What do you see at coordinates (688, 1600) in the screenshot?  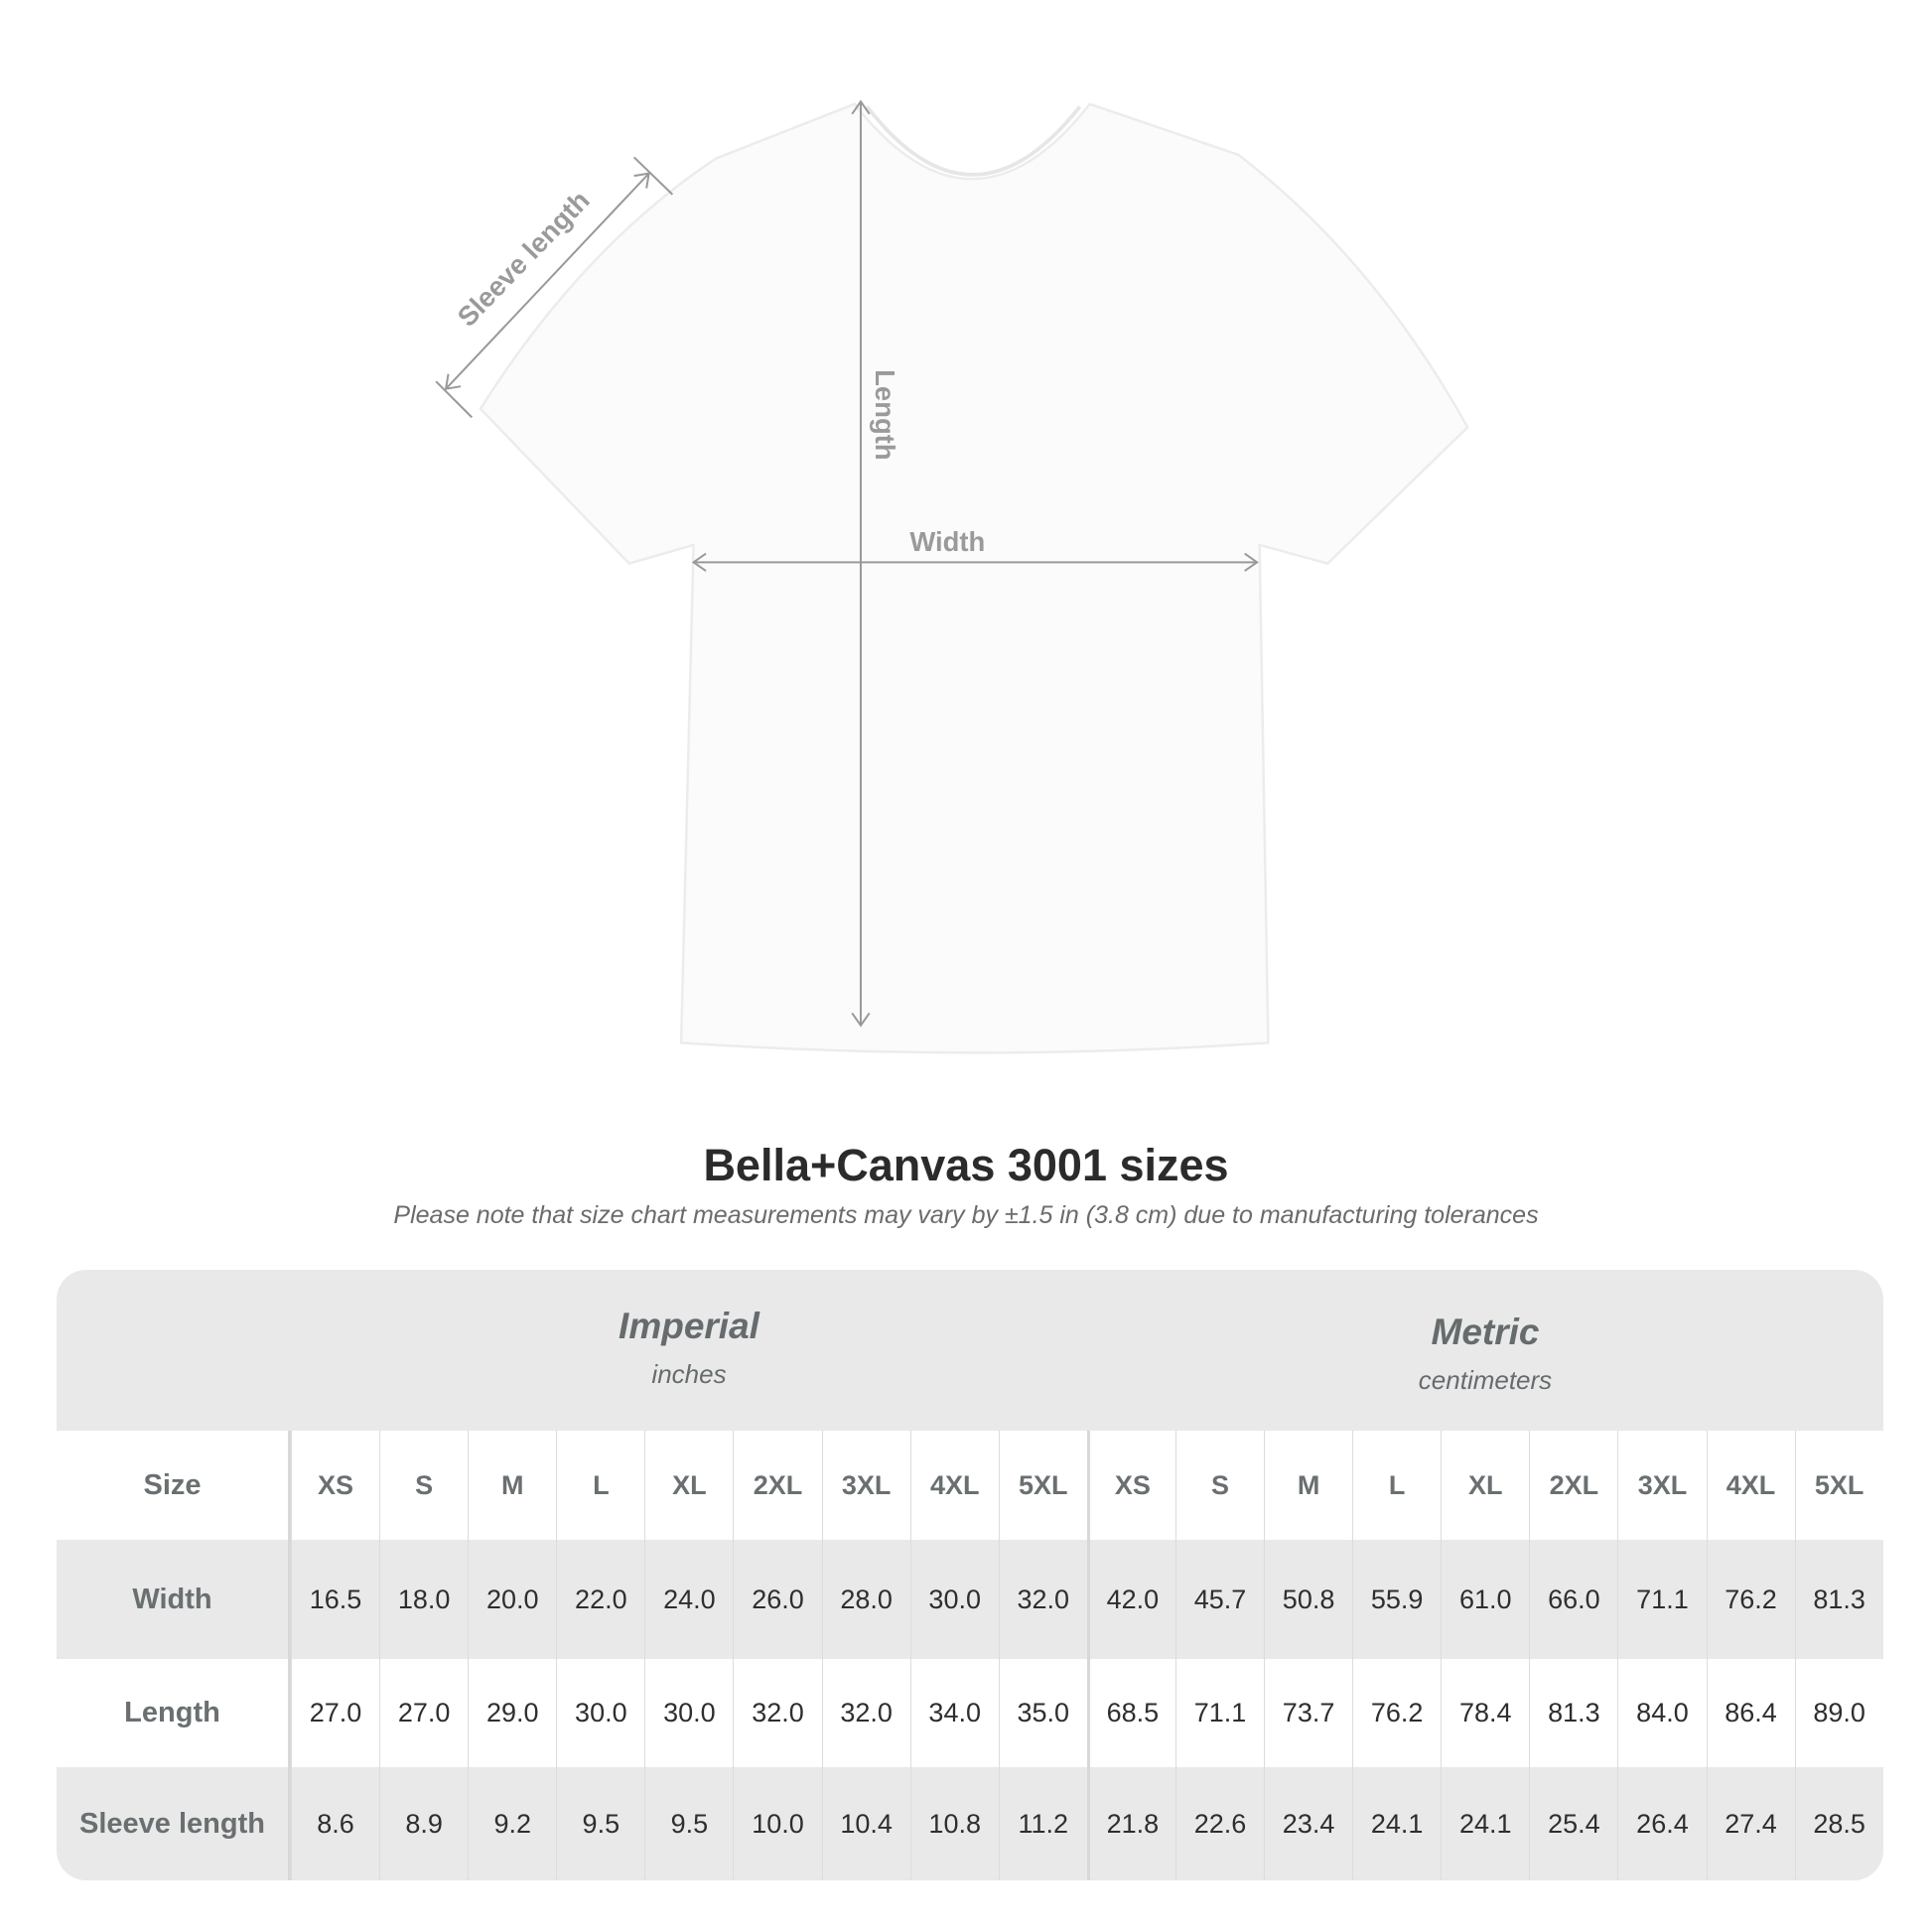 I see `value-cell: 24.0` at bounding box center [688, 1600].